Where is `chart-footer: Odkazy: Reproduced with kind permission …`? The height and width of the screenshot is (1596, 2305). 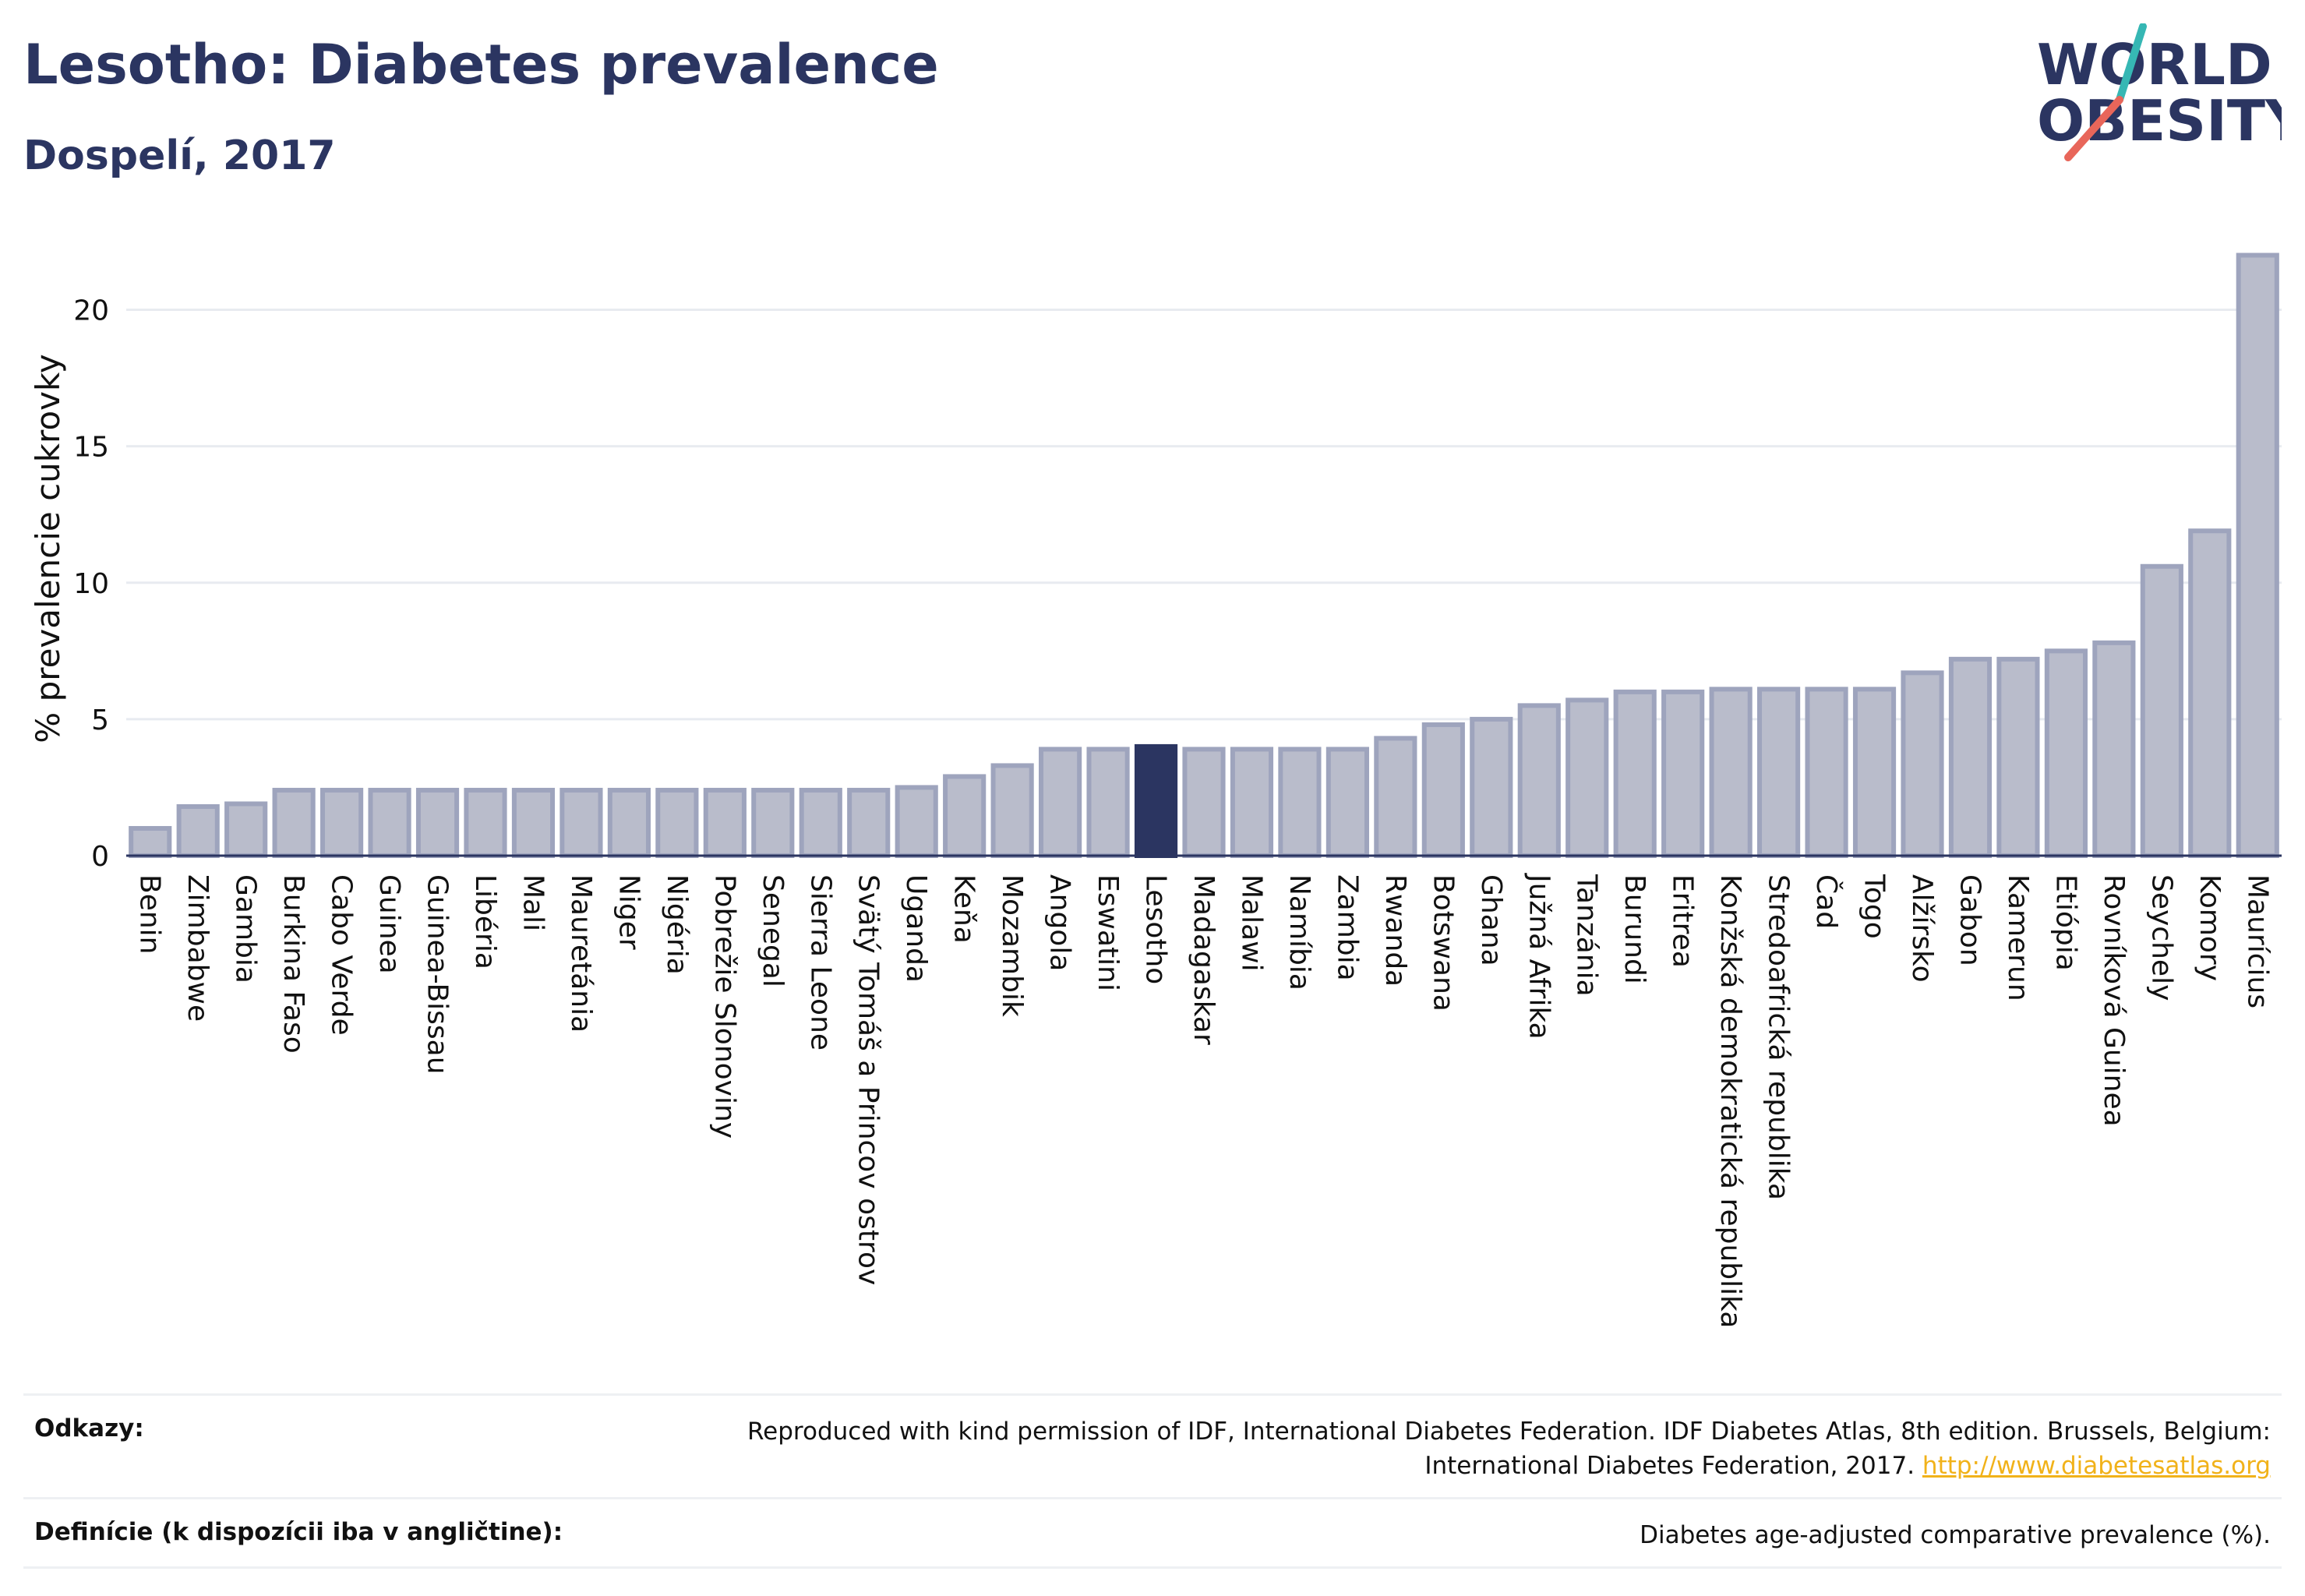 chart-footer: Odkazy: Reproduced with kind permission … is located at coordinates (1152, 1481).